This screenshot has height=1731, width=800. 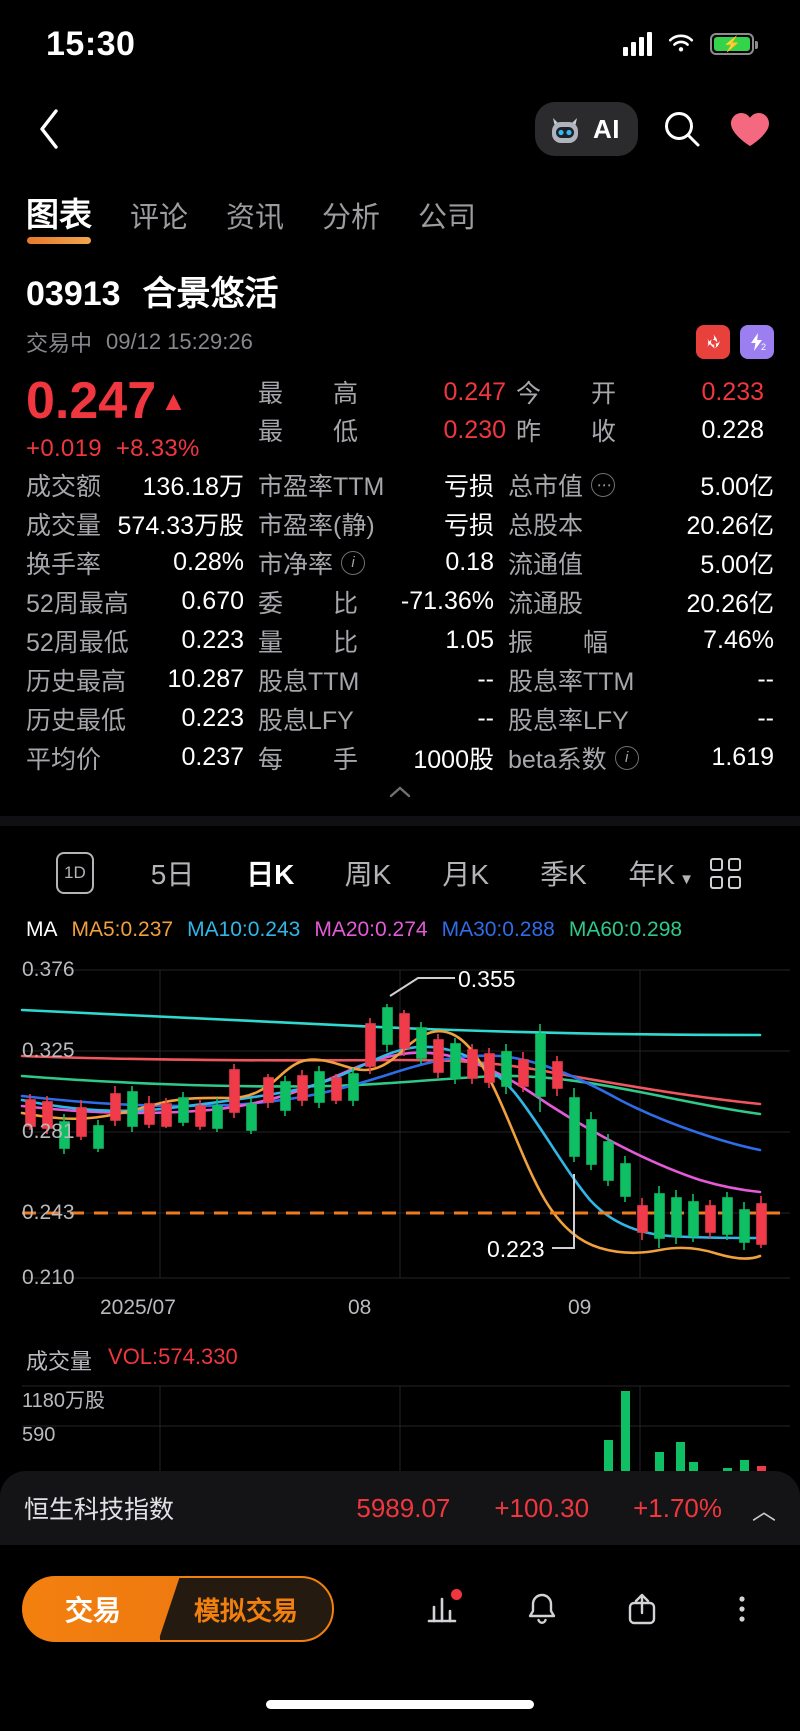 I want to click on ma-legend-ma30: MA30:0.288, so click(x=498, y=930).